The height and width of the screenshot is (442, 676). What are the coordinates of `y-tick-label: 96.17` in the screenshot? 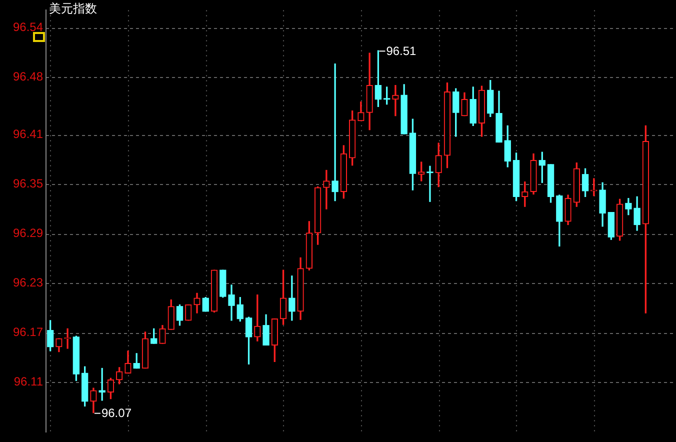 It's located at (28, 332).